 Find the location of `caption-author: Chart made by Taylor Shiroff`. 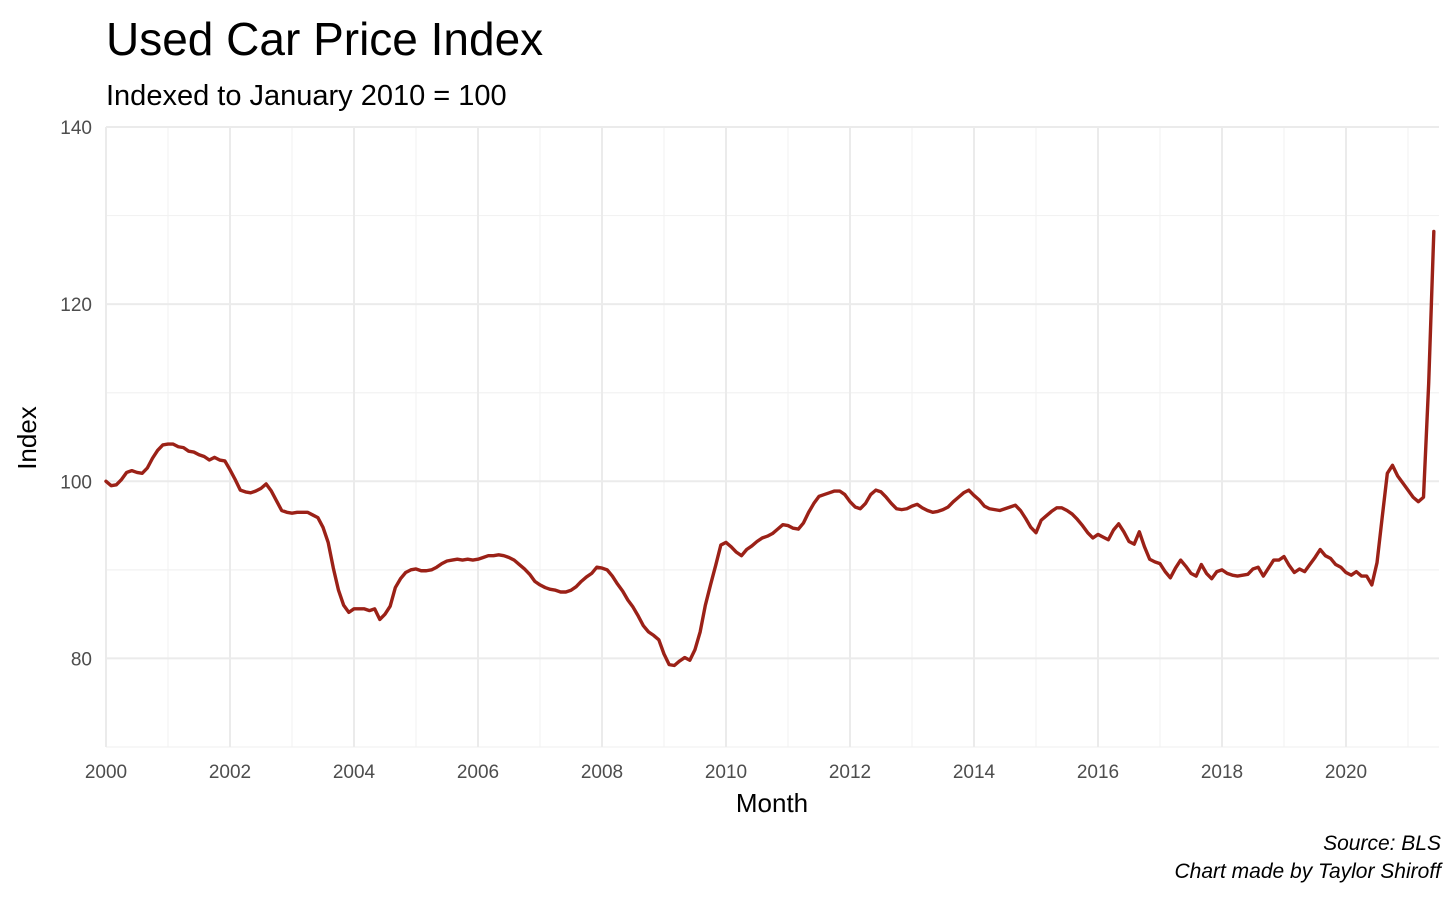

caption-author: Chart made by Taylor Shiroff is located at coordinates (1308, 871).